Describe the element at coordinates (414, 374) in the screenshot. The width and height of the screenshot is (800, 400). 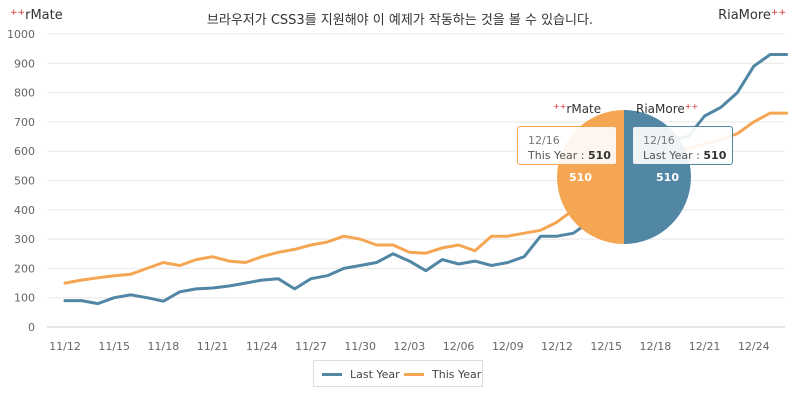
I see `legend-swatch-this-year` at that location.